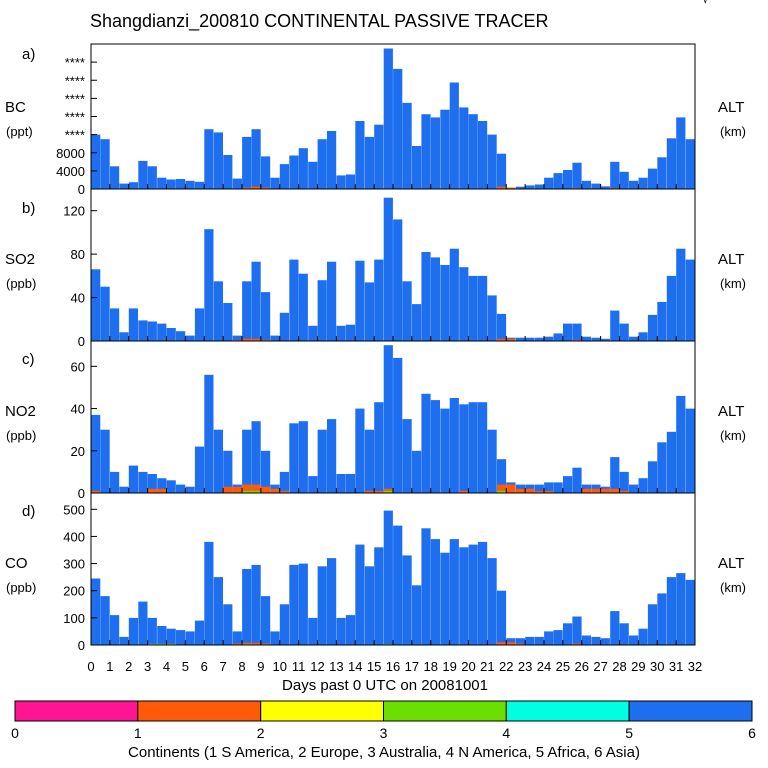 The image size is (768, 768). Describe the element at coordinates (638, 666) in the screenshot. I see `x-tick-label: 29` at that location.